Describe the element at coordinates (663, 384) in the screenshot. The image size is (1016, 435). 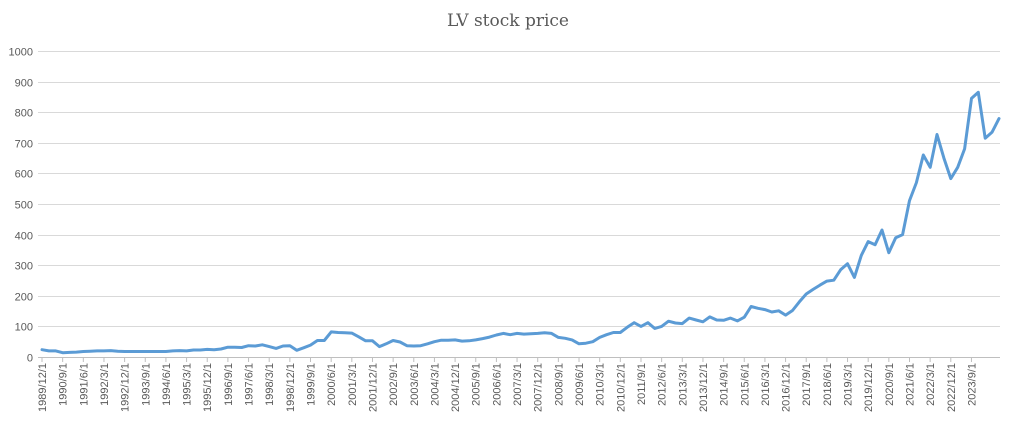
I see `x-tick-label: 2012/6/1` at that location.